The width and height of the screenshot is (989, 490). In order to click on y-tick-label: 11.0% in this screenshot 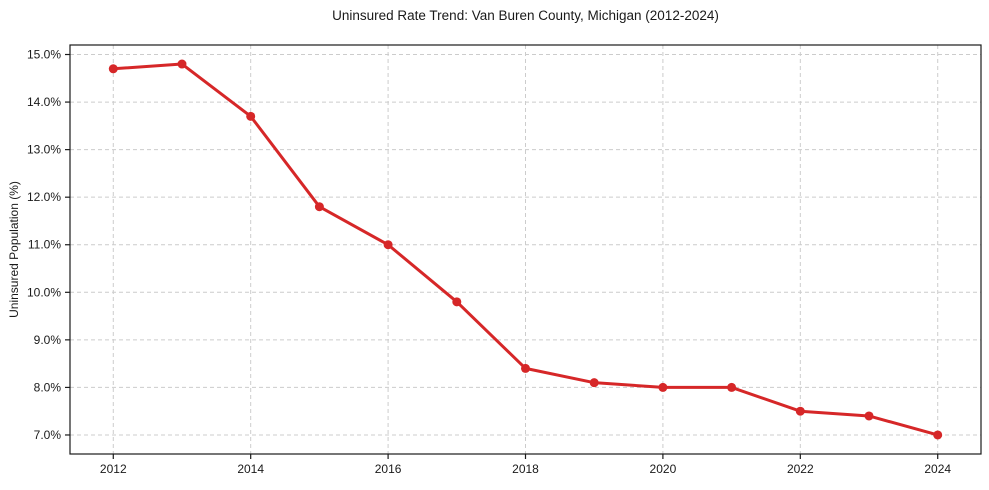, I will do `click(44, 245)`.